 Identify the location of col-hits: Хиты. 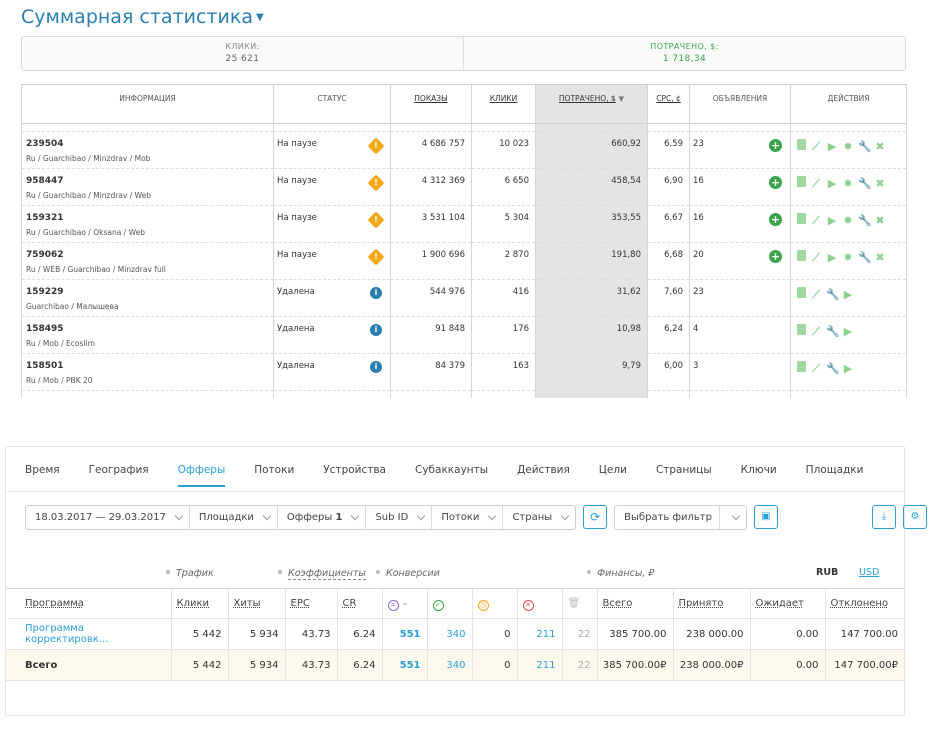
(256, 603).